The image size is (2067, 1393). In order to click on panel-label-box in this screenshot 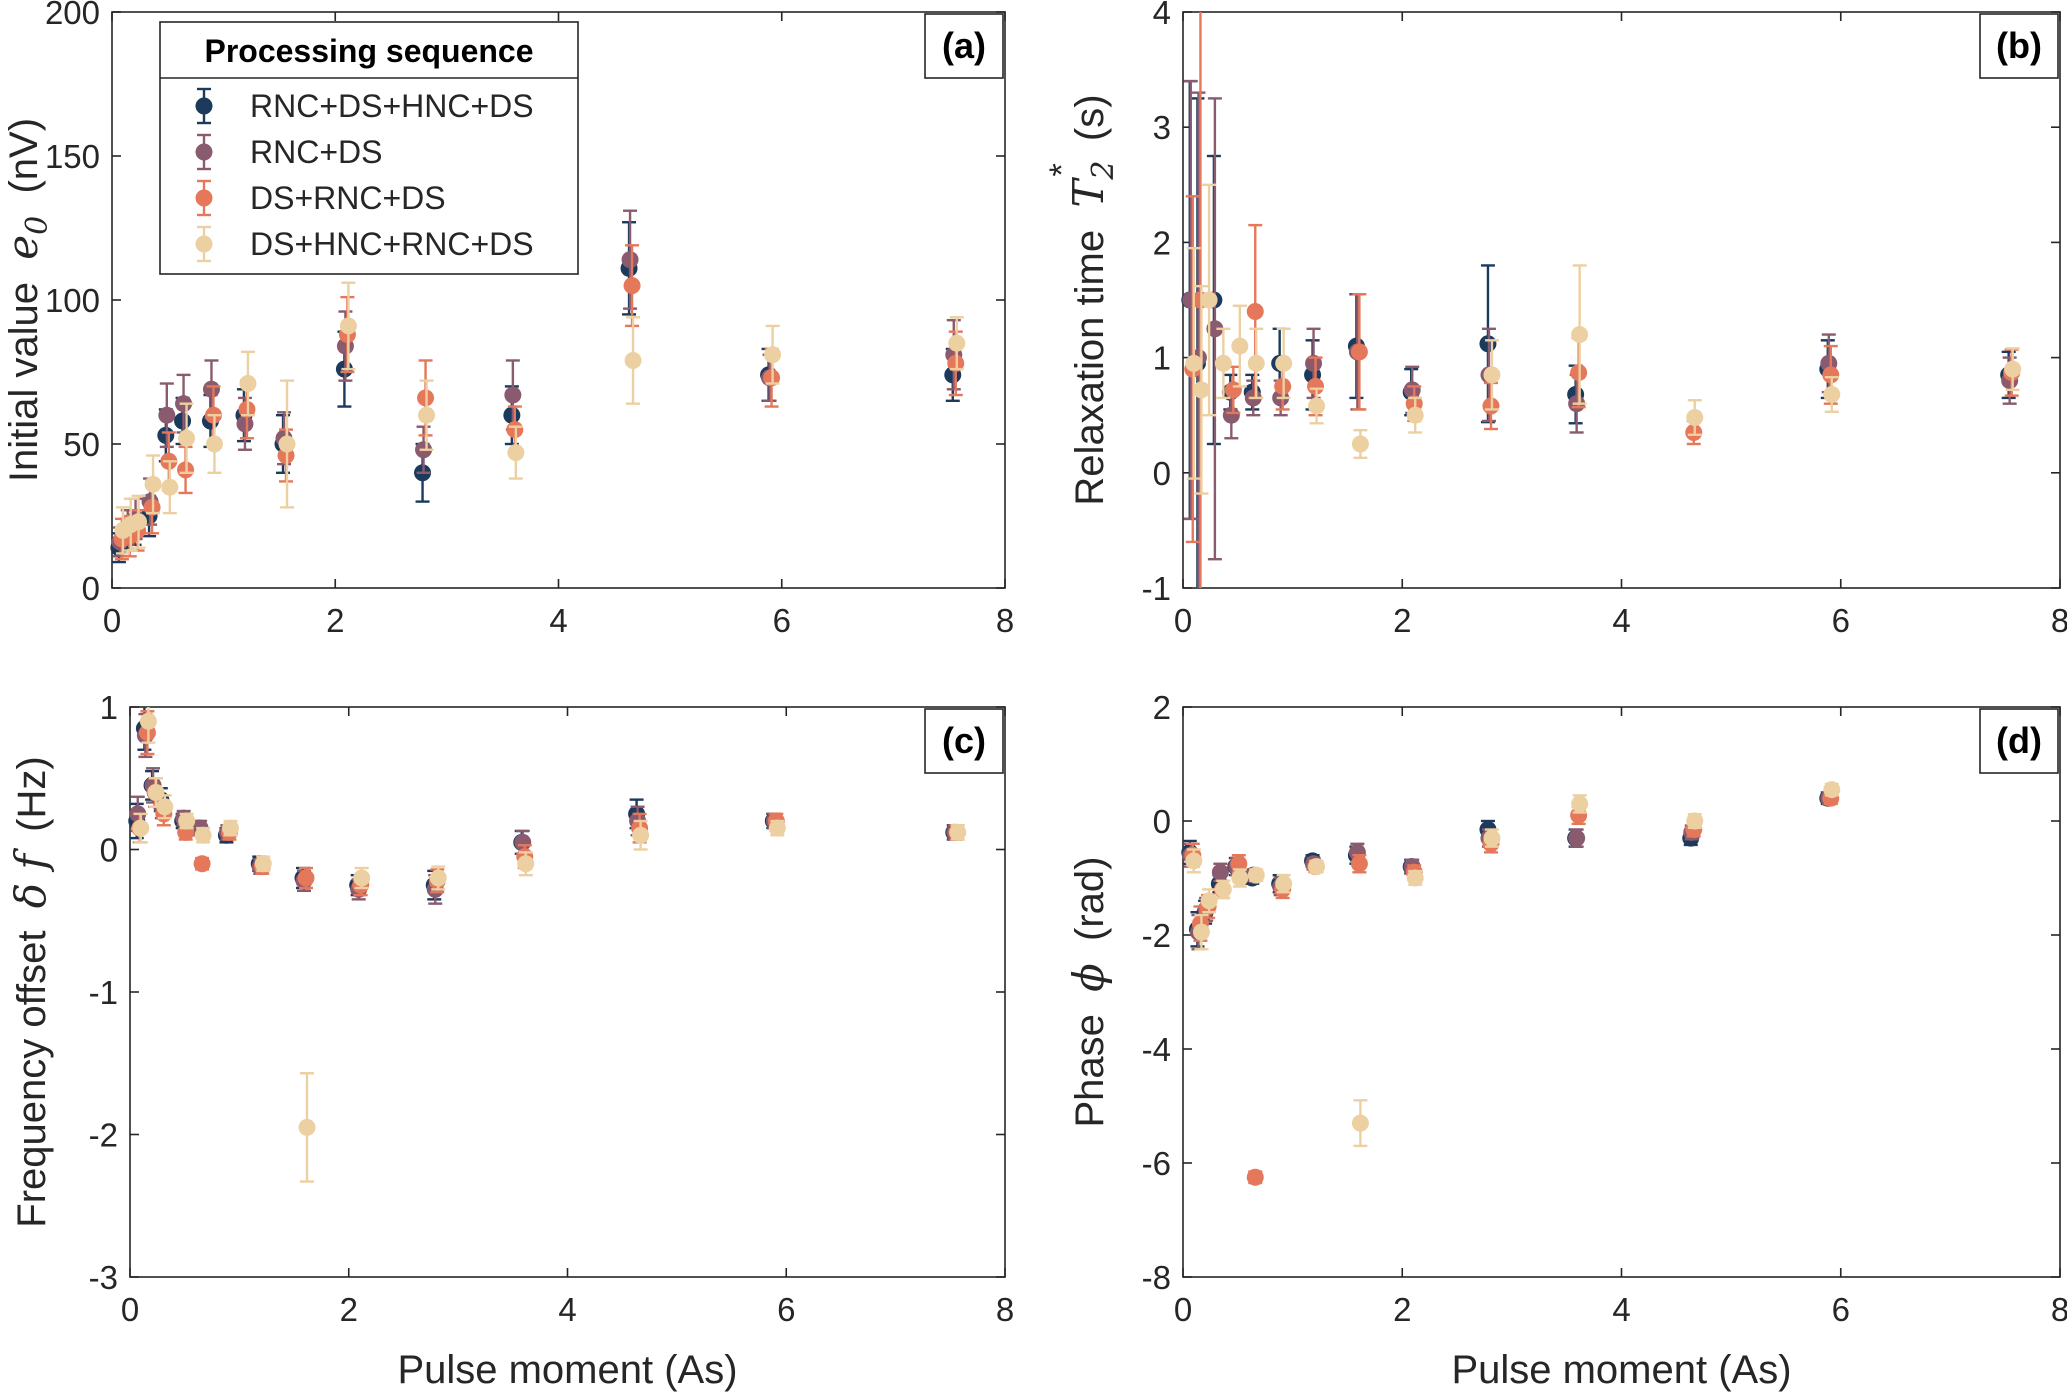, I will do `click(964, 741)`.